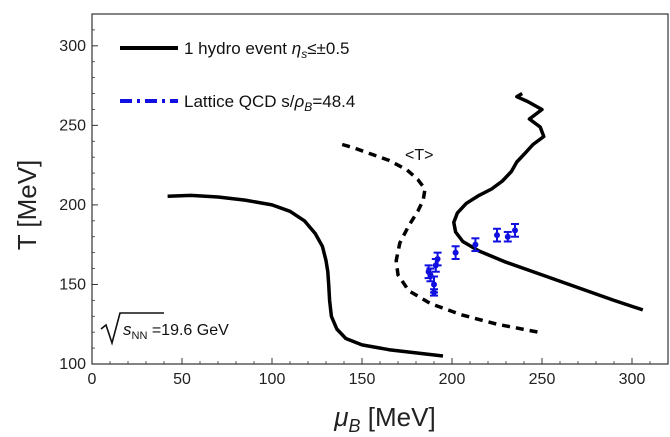  Describe the element at coordinates (384, 419) in the screenshot. I see `x-axis-title: μB [MeV]` at that location.